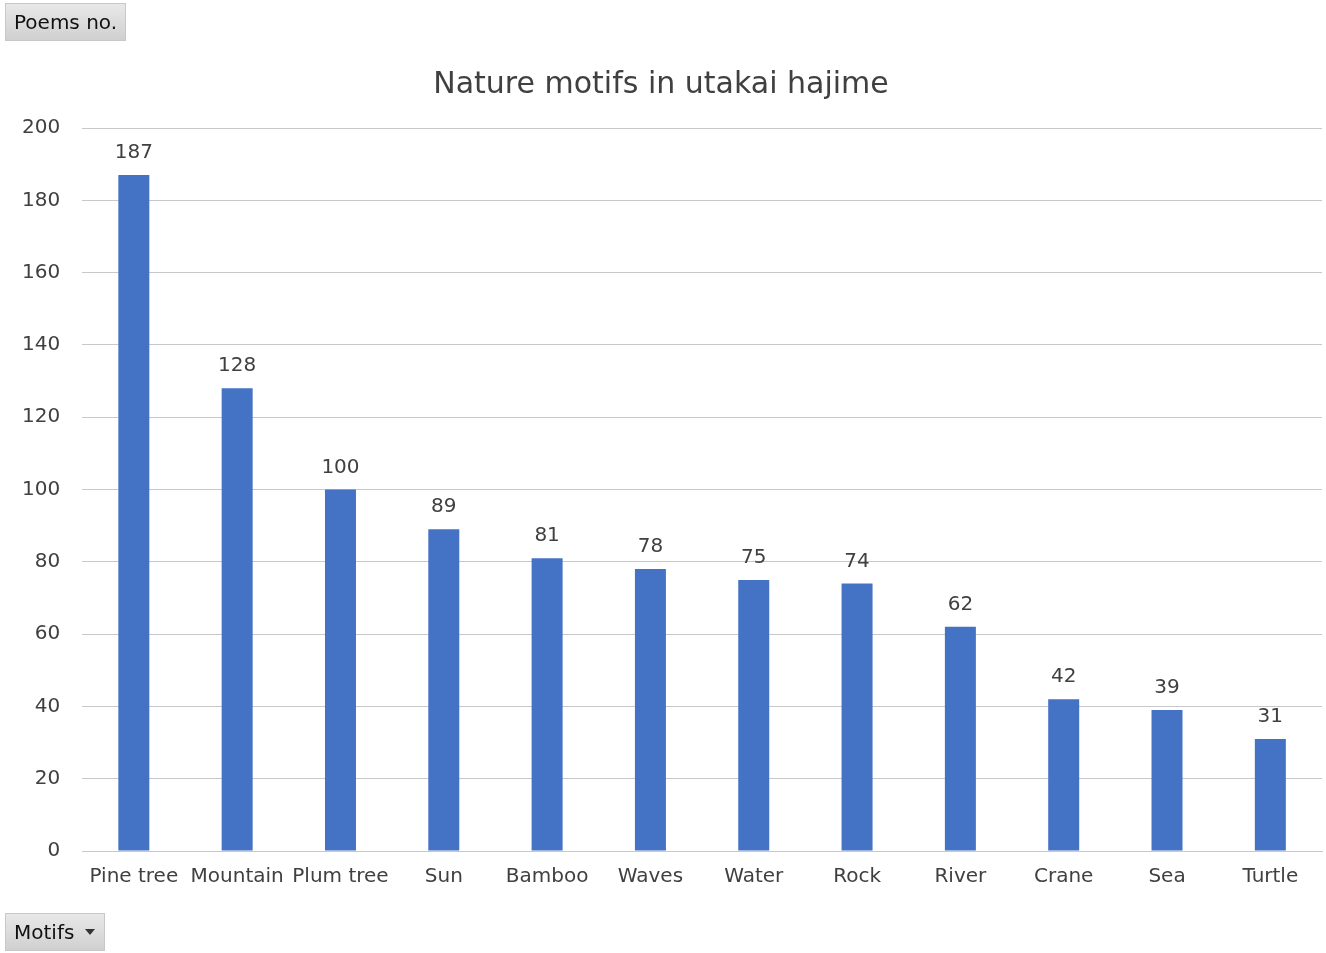 This screenshot has width=1326, height=953. I want to click on data-label: 31, so click(1270, 715).